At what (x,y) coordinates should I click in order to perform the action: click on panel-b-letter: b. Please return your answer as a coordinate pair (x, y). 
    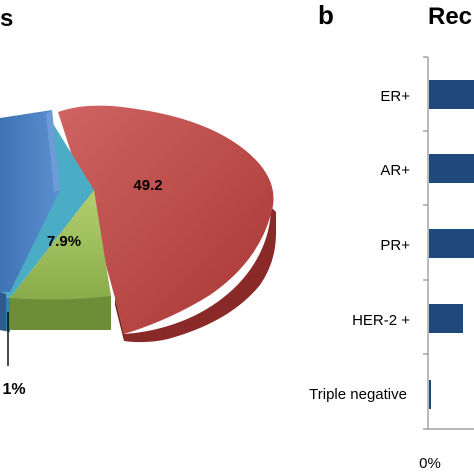
    Looking at the image, I should click on (326, 15).